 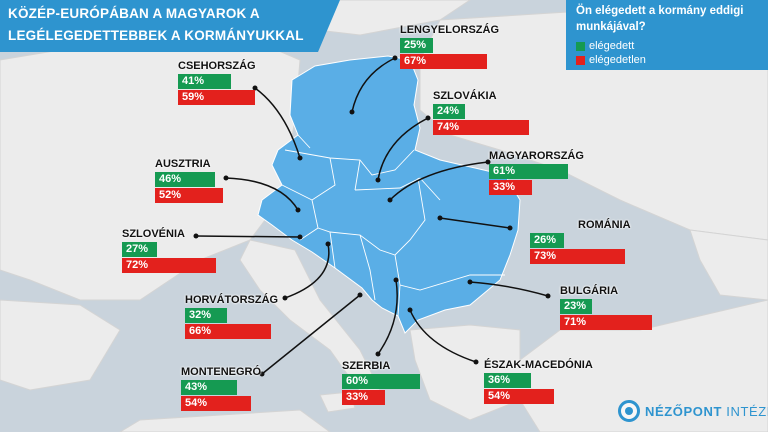 What do you see at coordinates (403, 149) in the screenshot?
I see `leader-line-szlovakia` at bounding box center [403, 149].